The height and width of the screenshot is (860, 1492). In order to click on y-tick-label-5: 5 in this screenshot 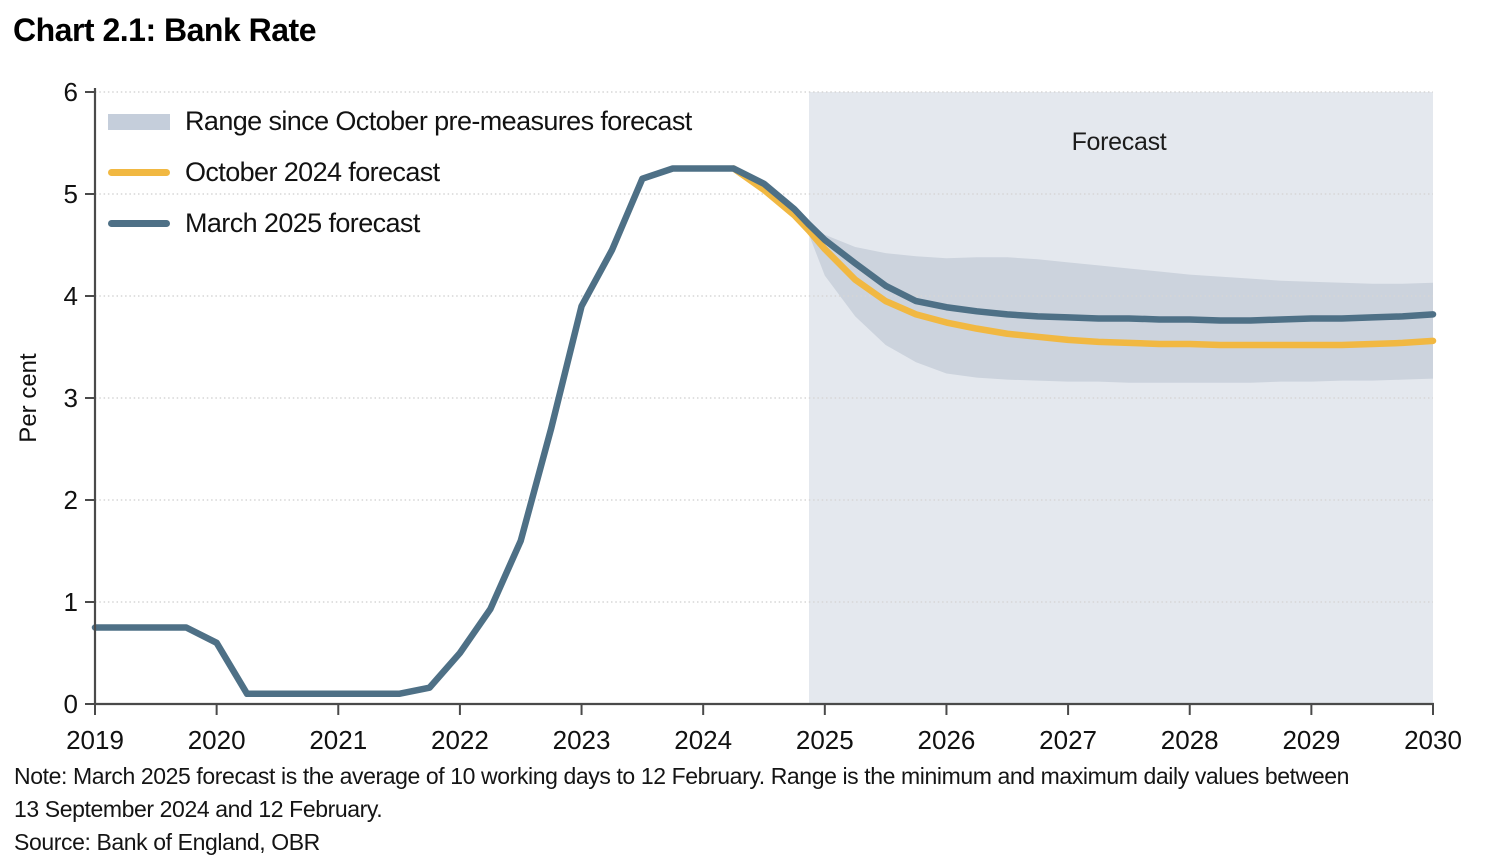, I will do `click(71, 194)`.